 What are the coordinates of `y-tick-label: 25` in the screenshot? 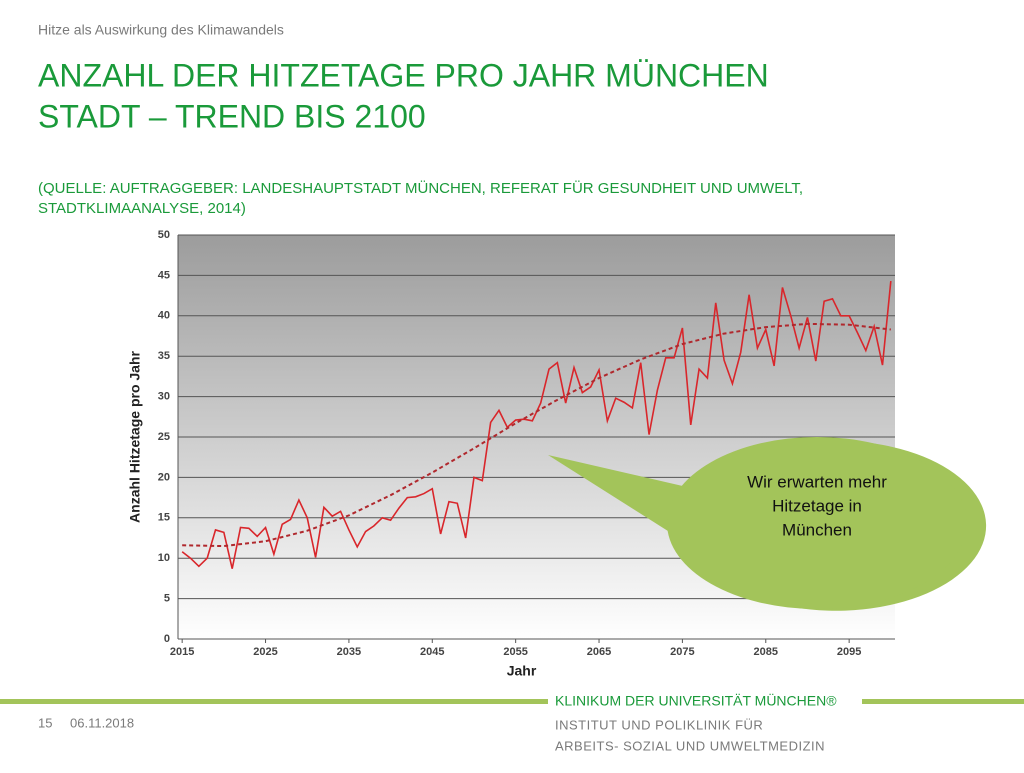 It's located at (164, 437).